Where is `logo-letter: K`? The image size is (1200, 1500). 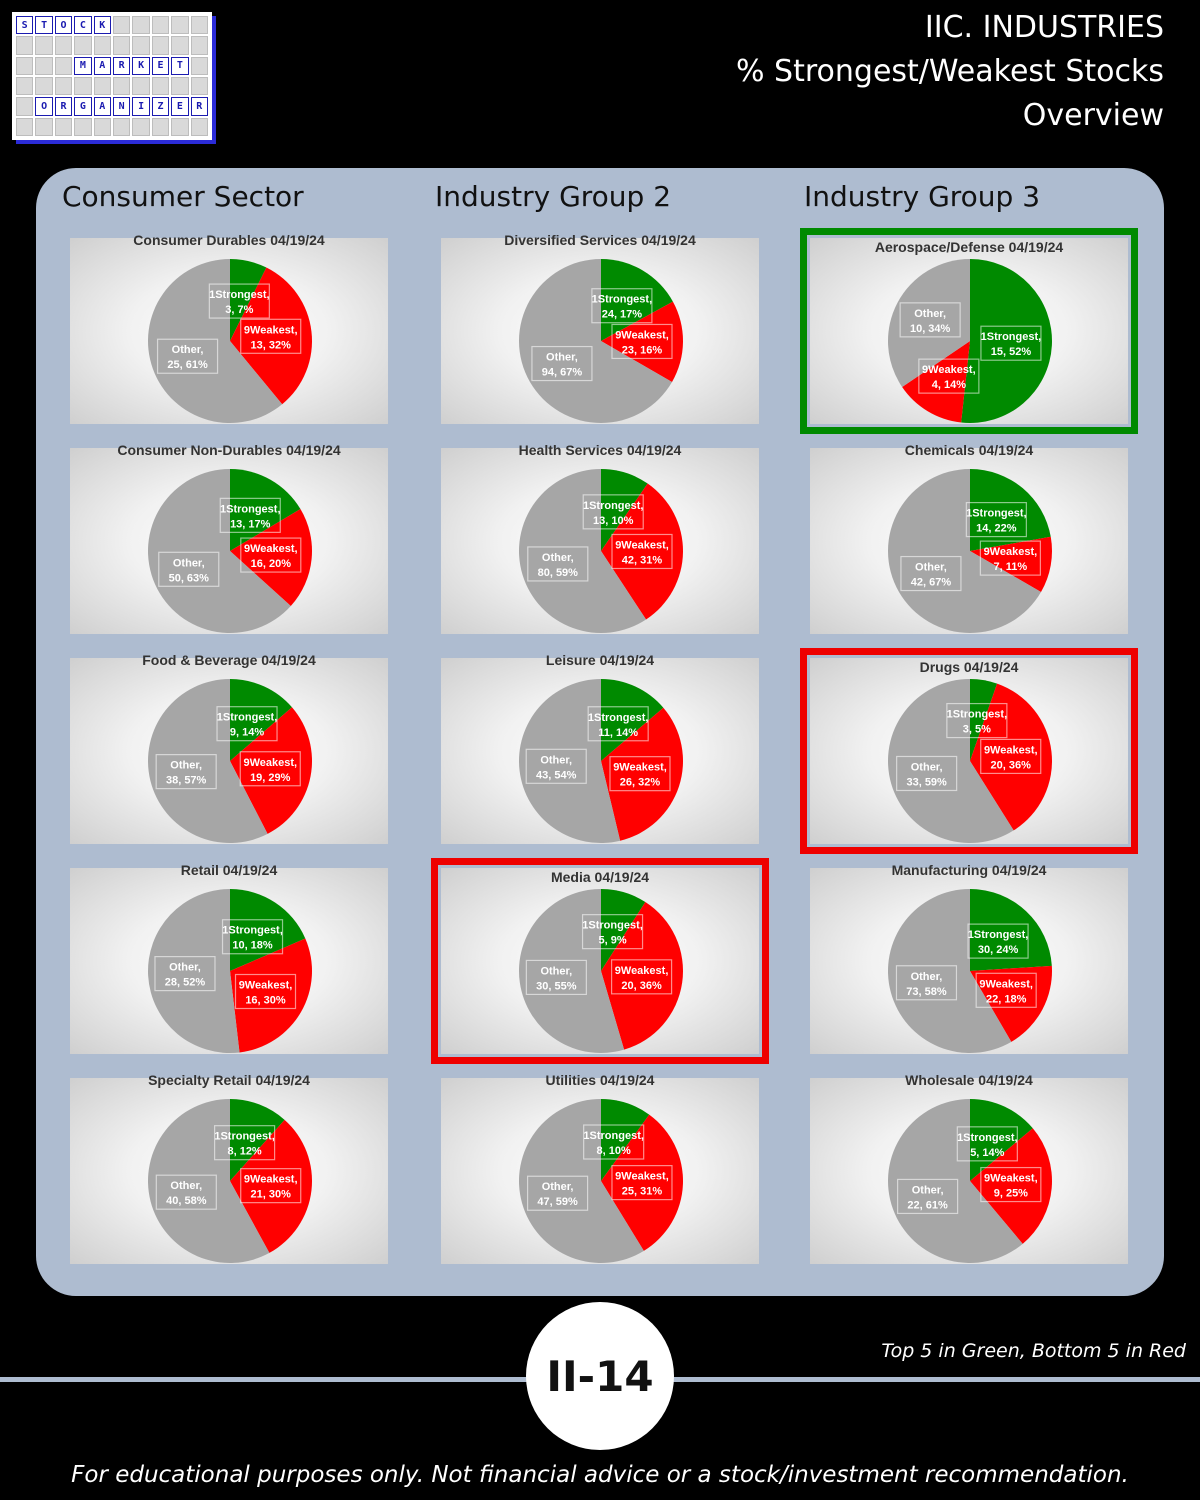
logo-letter: K is located at coordinates (141, 65).